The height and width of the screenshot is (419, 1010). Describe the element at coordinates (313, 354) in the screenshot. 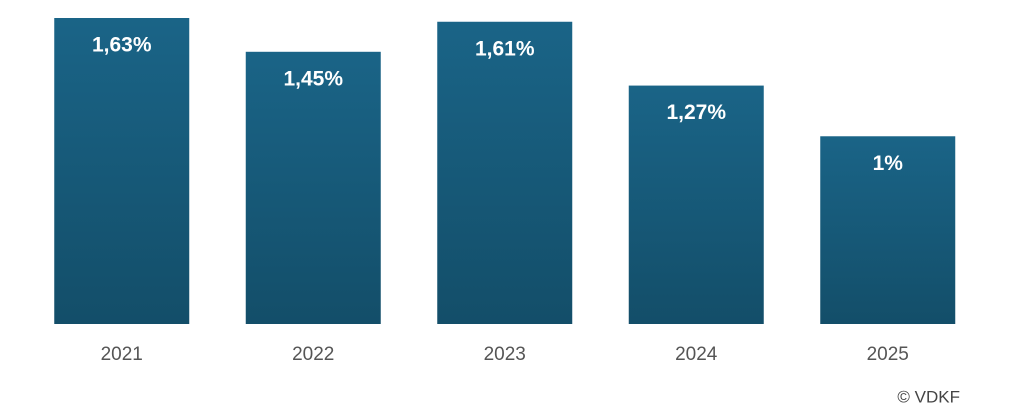

I see `x-tick-label: 2022` at that location.